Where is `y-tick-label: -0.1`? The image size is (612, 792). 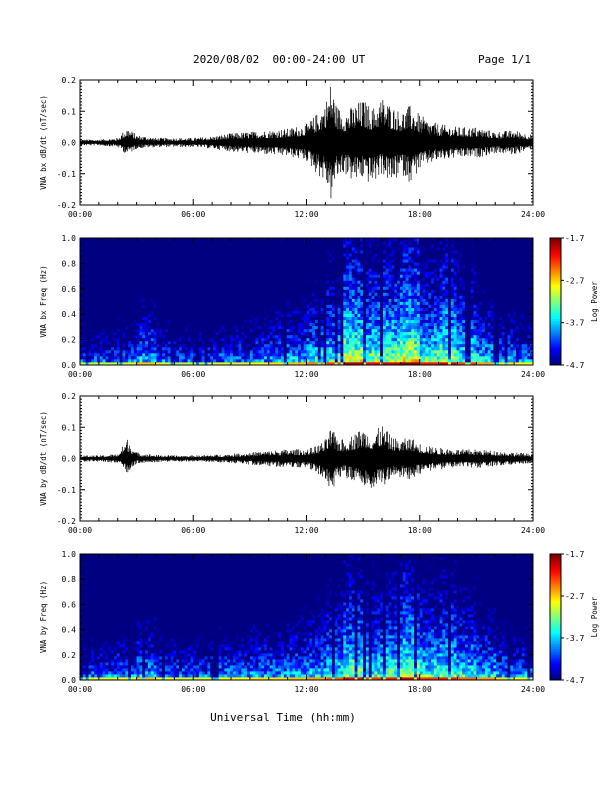
y-tick-label: -0.1 is located at coordinates (66, 174).